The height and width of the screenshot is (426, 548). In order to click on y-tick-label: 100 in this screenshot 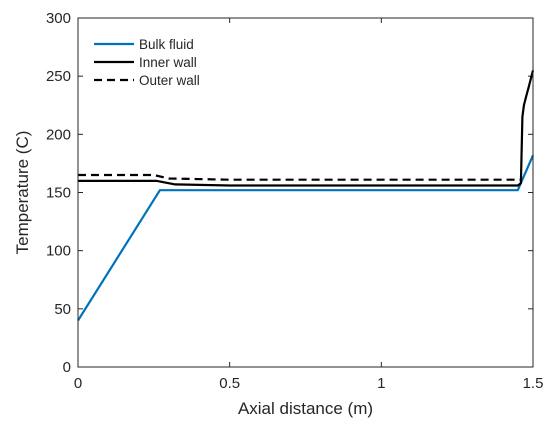, I will do `click(58, 251)`.